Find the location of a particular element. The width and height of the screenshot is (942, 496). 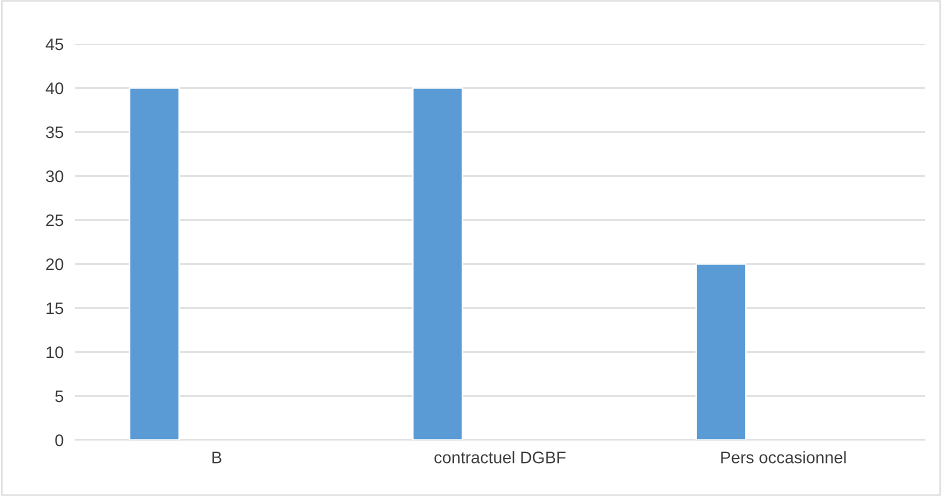

x-tick-label: contractuel DGBF is located at coordinates (500, 457).